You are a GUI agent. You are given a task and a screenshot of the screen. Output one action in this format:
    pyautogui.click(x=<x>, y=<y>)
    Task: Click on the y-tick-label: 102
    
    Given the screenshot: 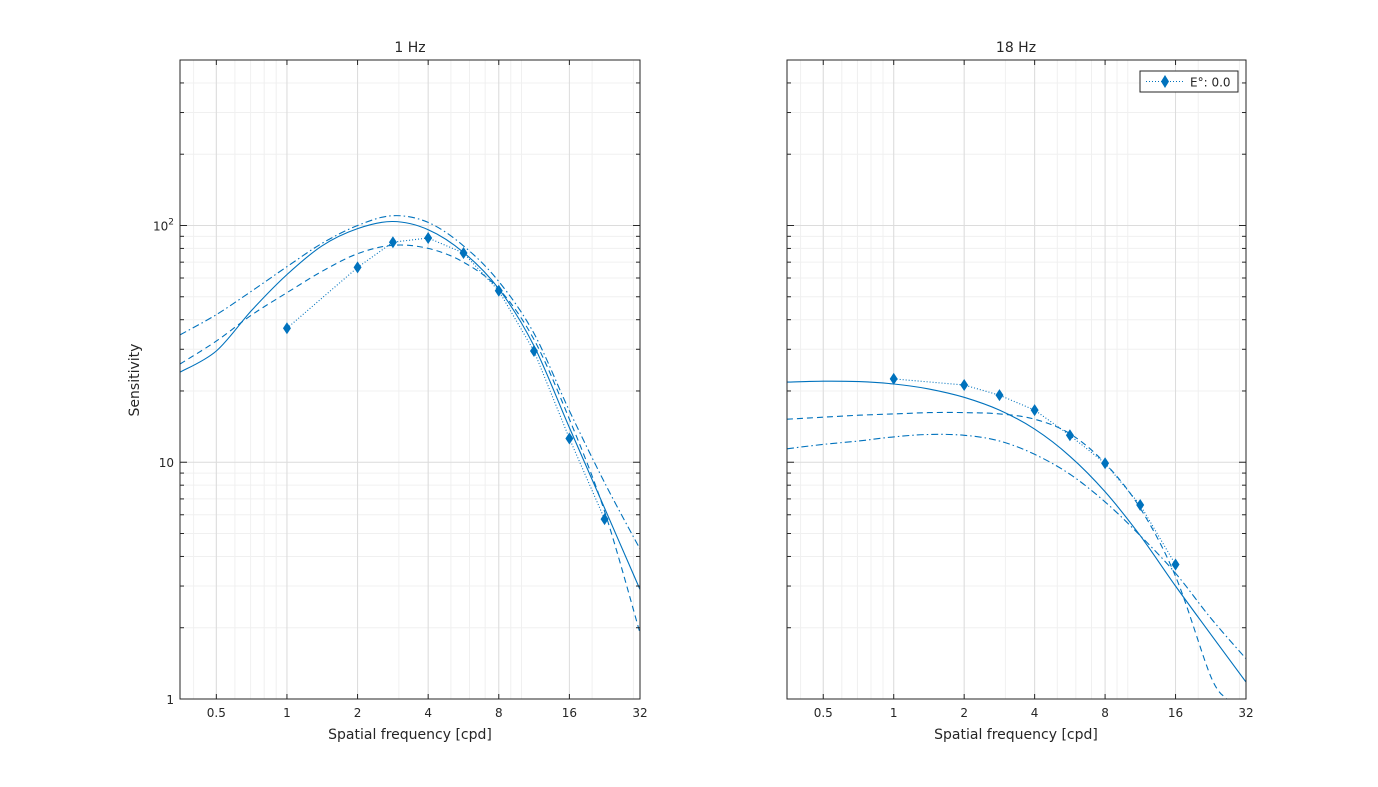 What is the action you would take?
    pyautogui.click(x=163, y=225)
    